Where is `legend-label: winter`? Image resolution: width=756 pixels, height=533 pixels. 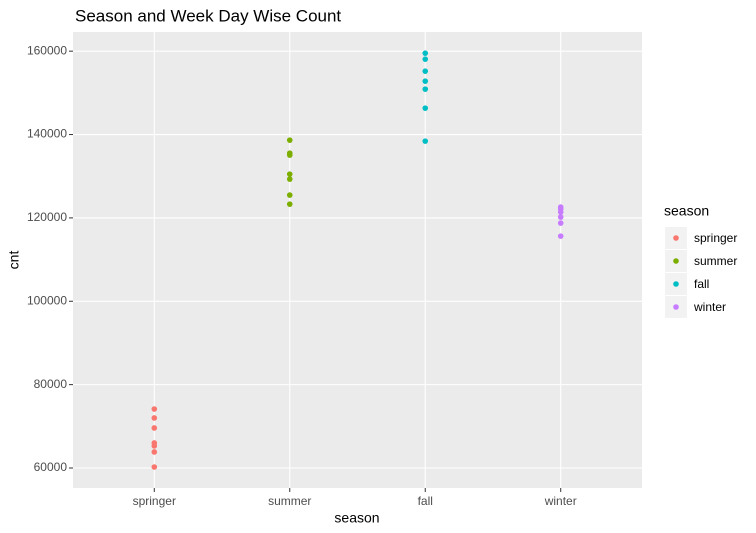 legend-label: winter is located at coordinates (709, 307).